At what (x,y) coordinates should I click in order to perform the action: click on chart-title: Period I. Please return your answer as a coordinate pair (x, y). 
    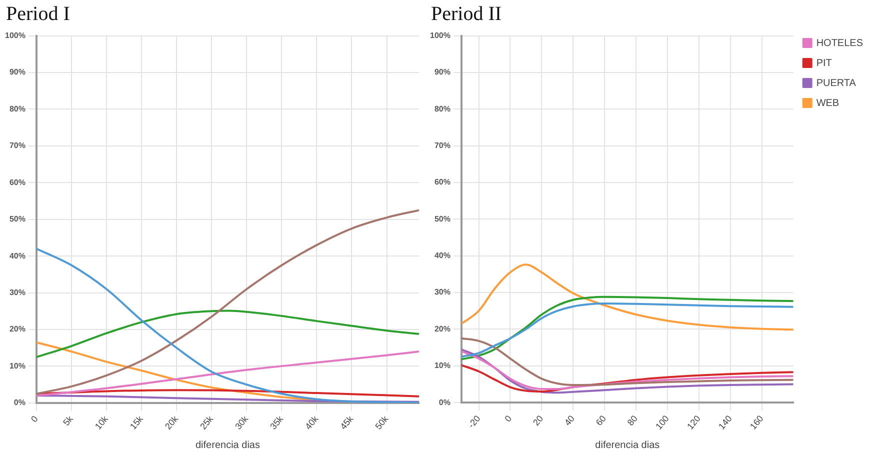
    Looking at the image, I should click on (38, 14).